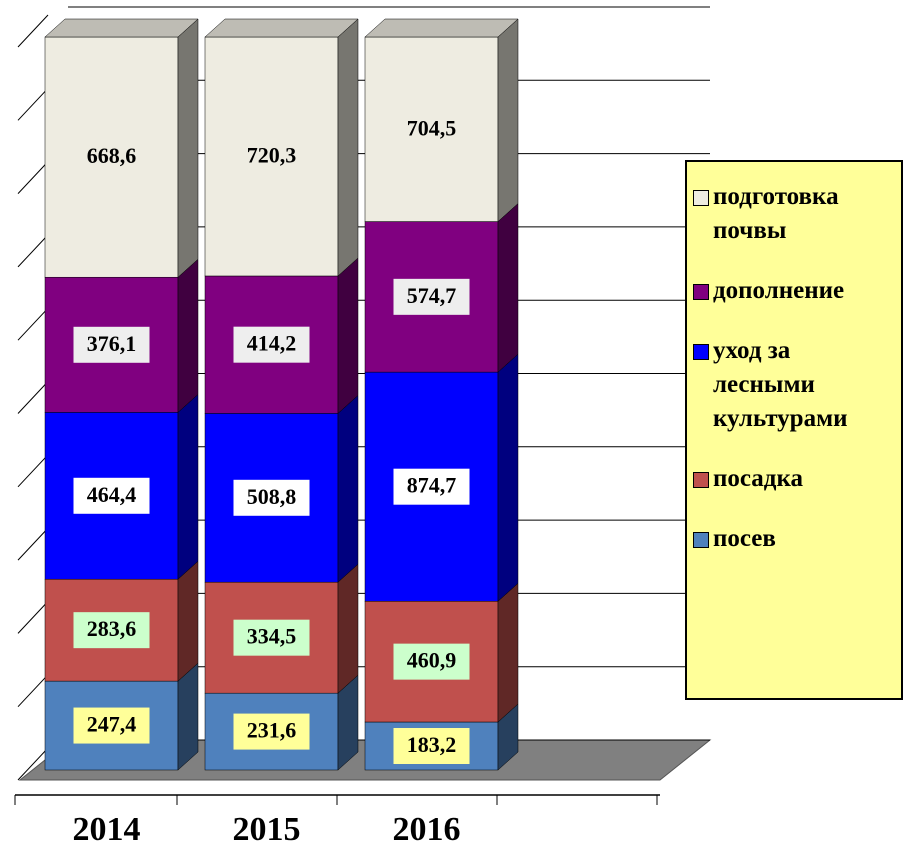 This screenshot has height=849, width=909. I want to click on bar-segment: 704,5, so click(441, 120).